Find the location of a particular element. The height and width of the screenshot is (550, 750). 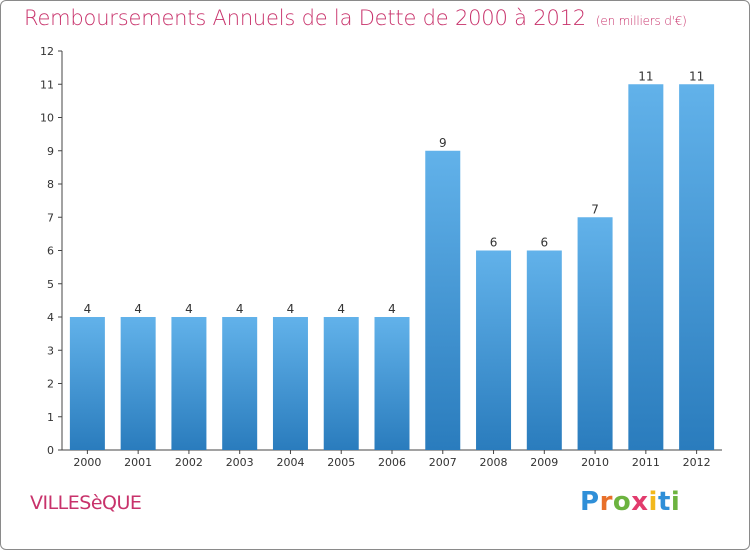

logo-letter: r is located at coordinates (606, 502).